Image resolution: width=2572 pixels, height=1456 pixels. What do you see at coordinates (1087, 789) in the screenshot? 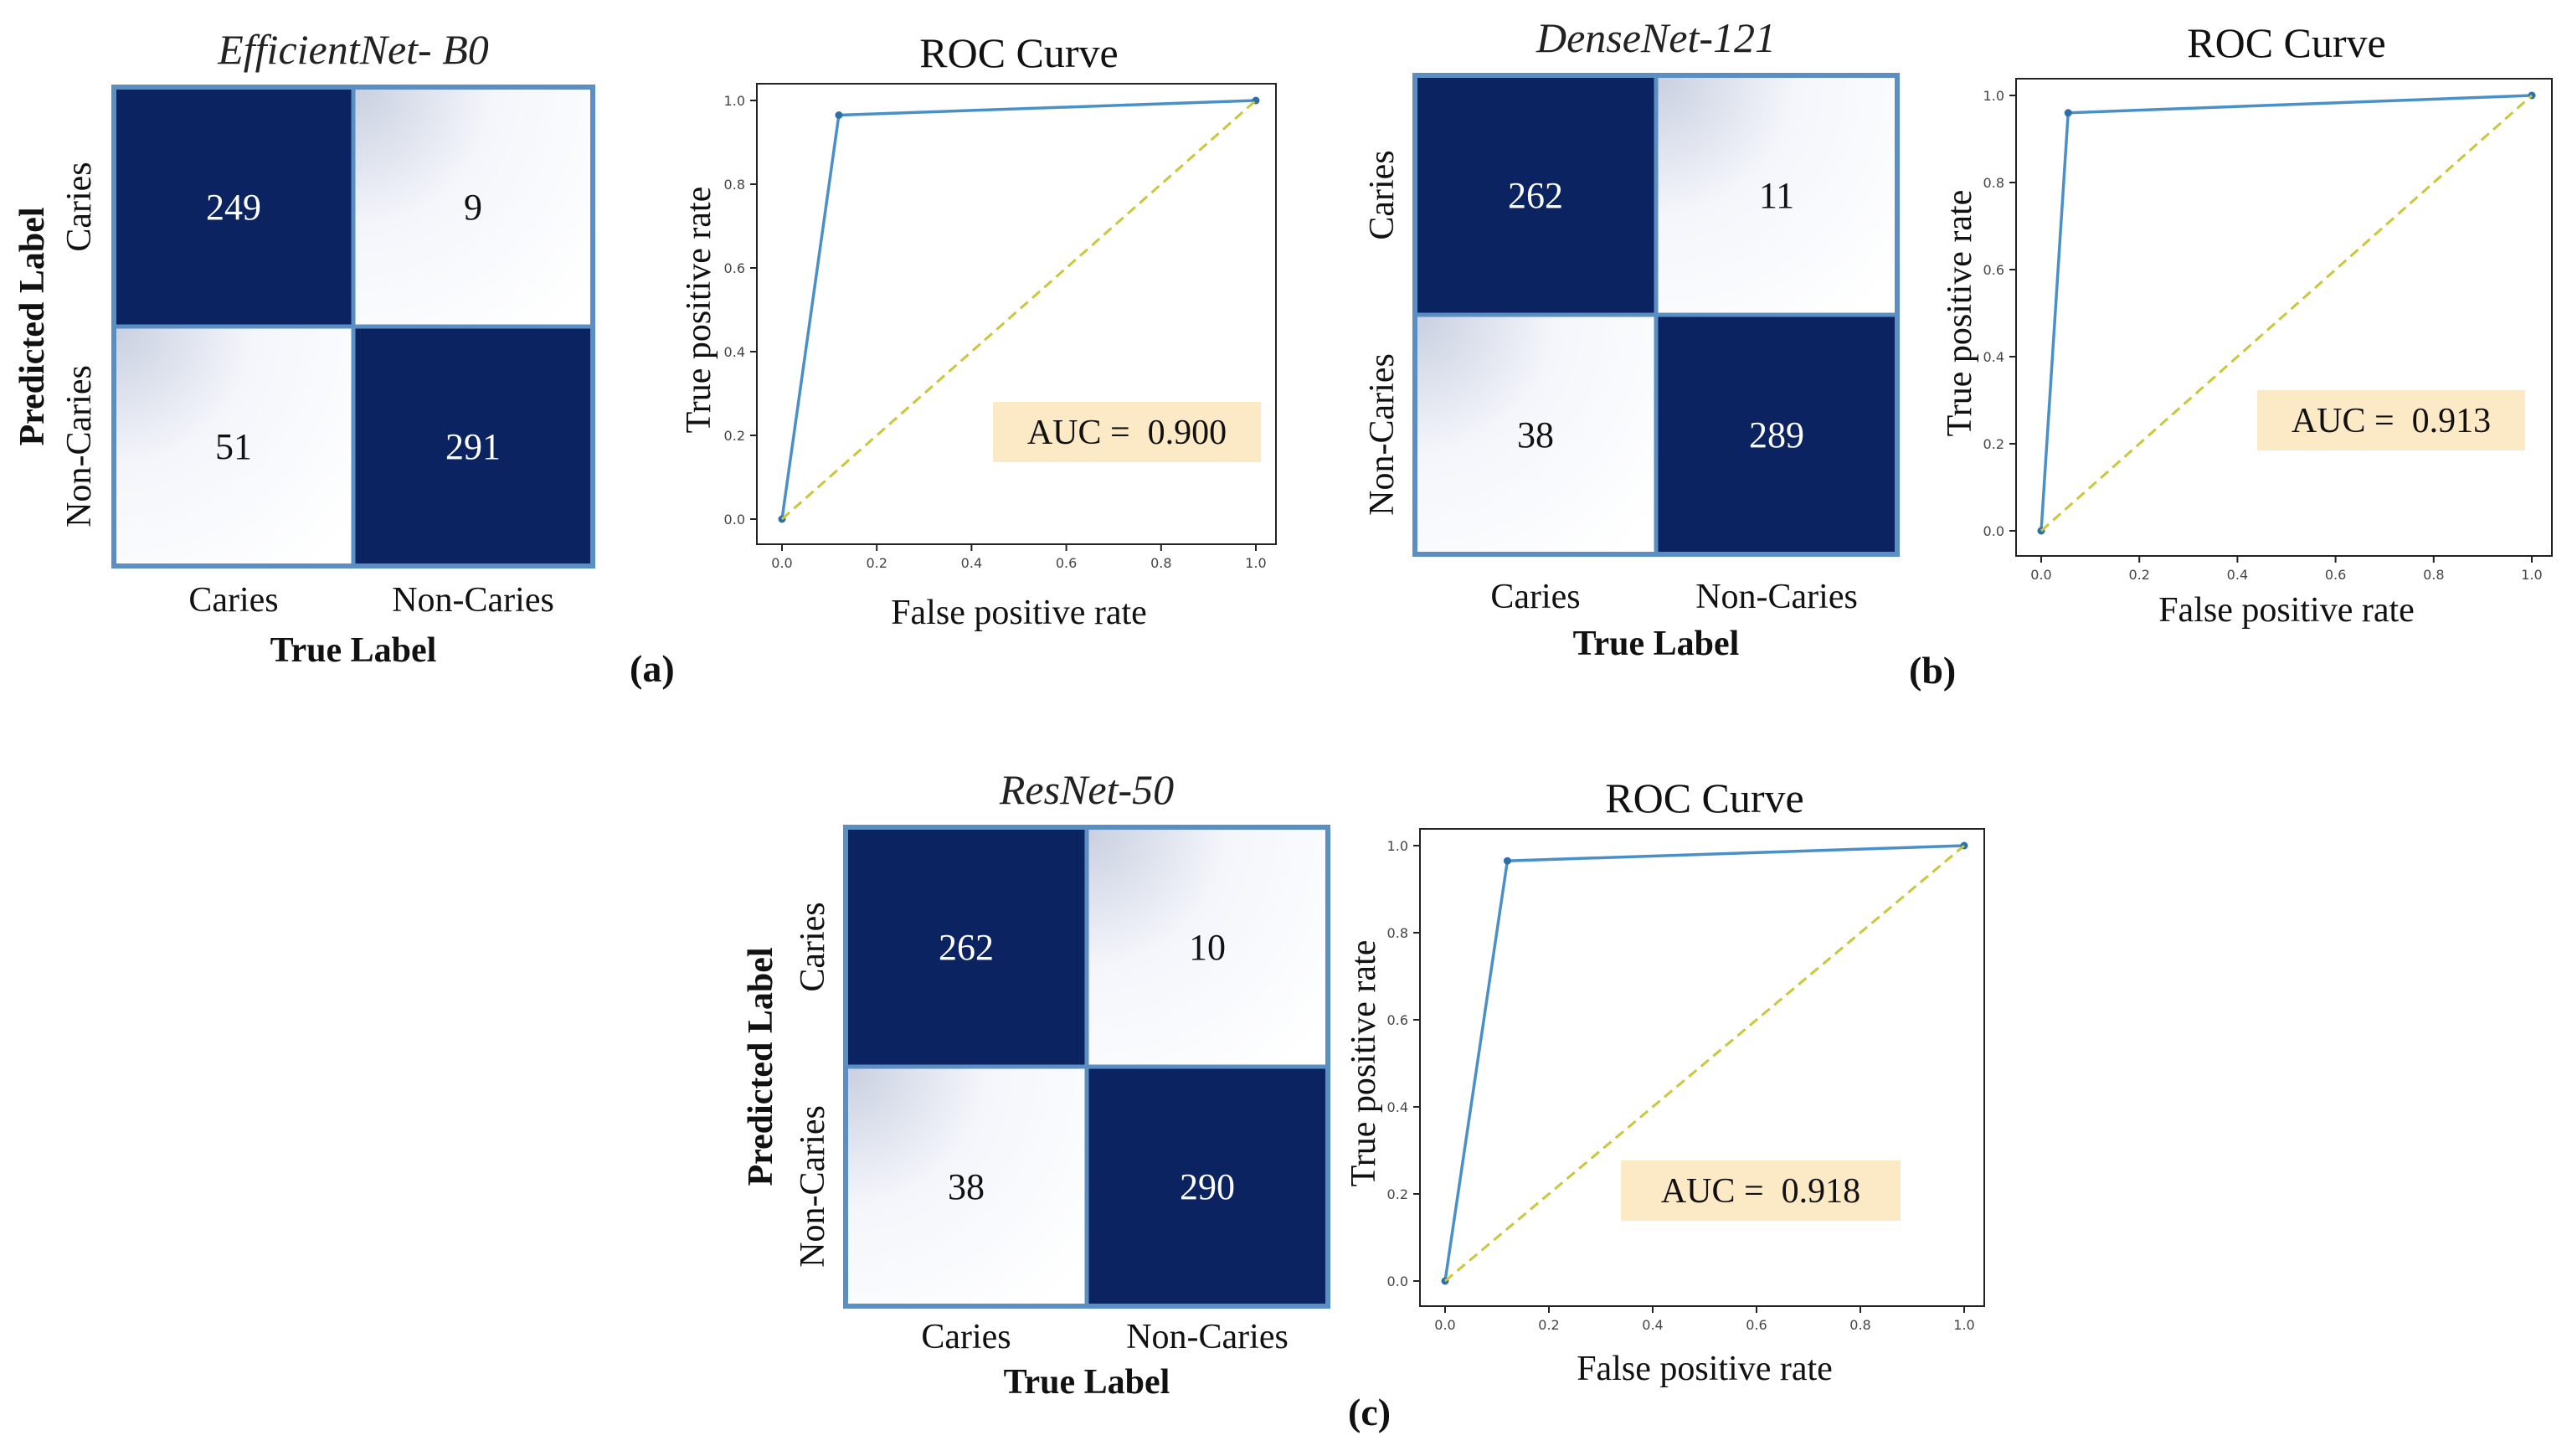
I see `cm-title: ResNet-50` at bounding box center [1087, 789].